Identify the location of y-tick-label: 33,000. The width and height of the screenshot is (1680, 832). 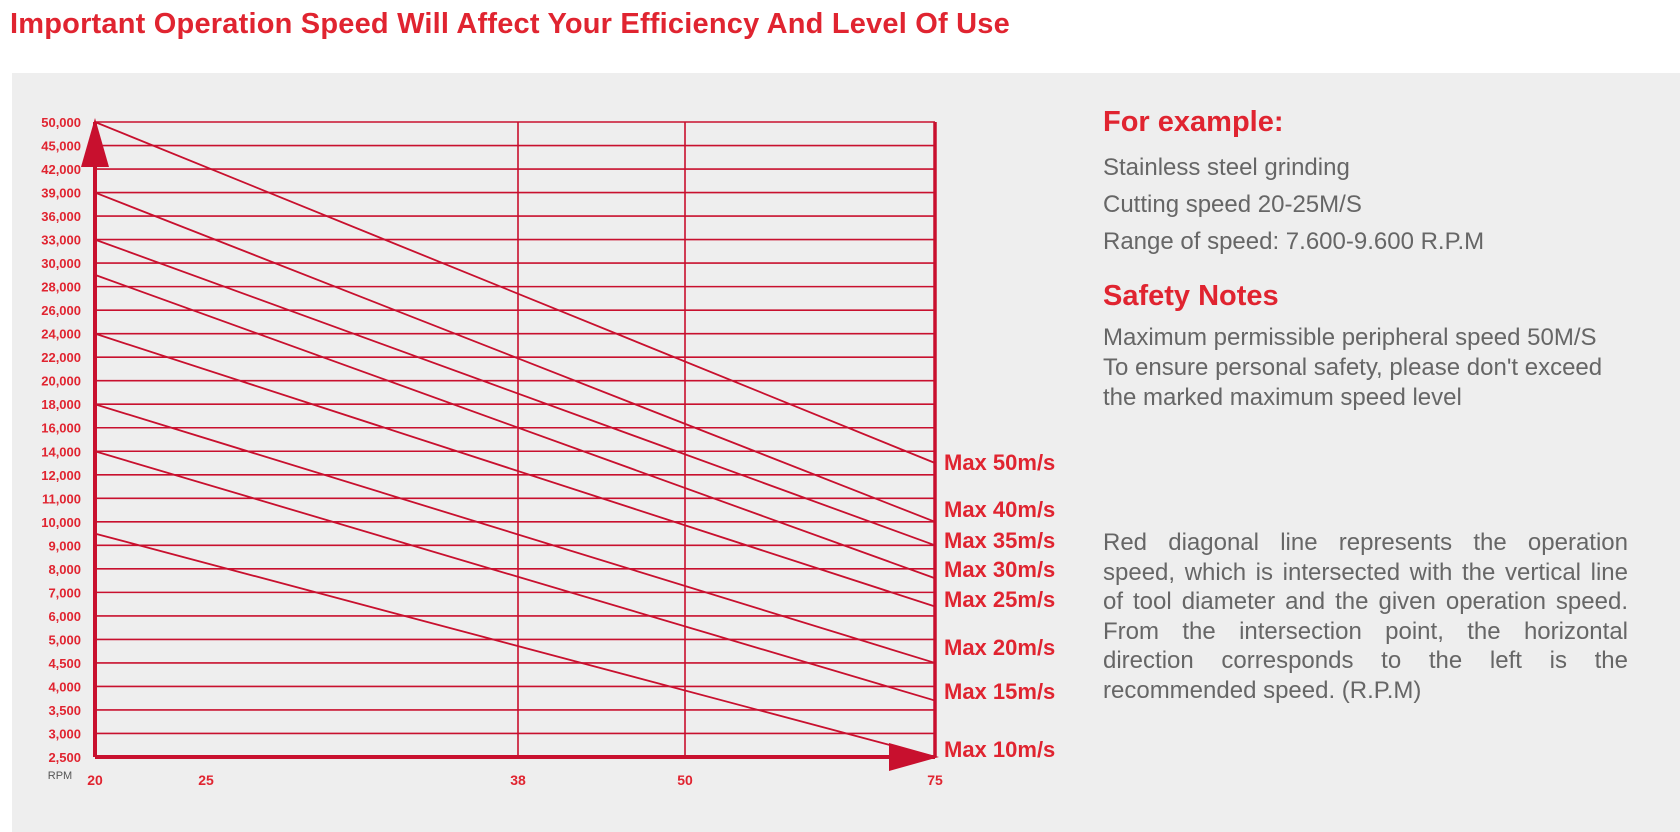
(61, 240).